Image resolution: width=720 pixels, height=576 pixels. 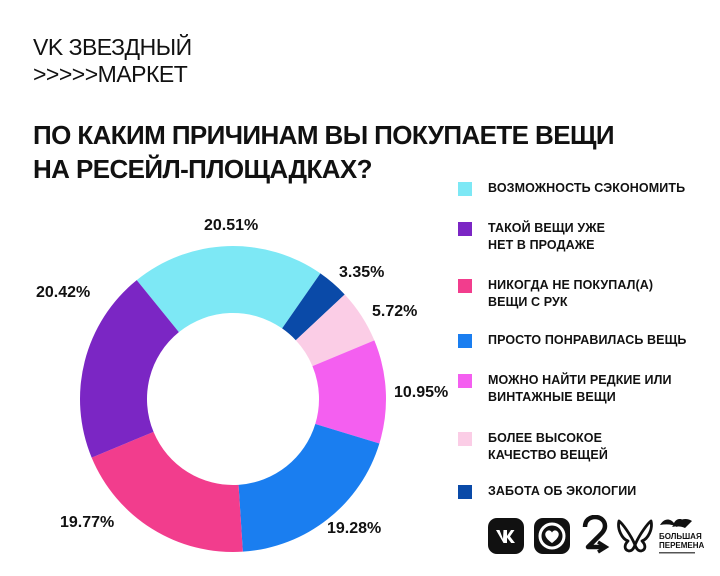 I want to click on legend-item: НИКОГДА НЕ ПОКУПАЛ(А) ВЕЩИ С РУК, so click(x=558, y=294).